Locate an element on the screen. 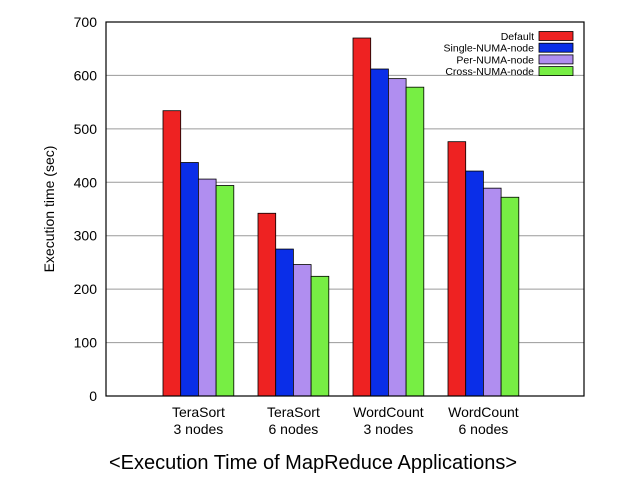 This screenshot has height=482, width=626. legend-label: Single-NUMA-node is located at coordinates (489, 49).